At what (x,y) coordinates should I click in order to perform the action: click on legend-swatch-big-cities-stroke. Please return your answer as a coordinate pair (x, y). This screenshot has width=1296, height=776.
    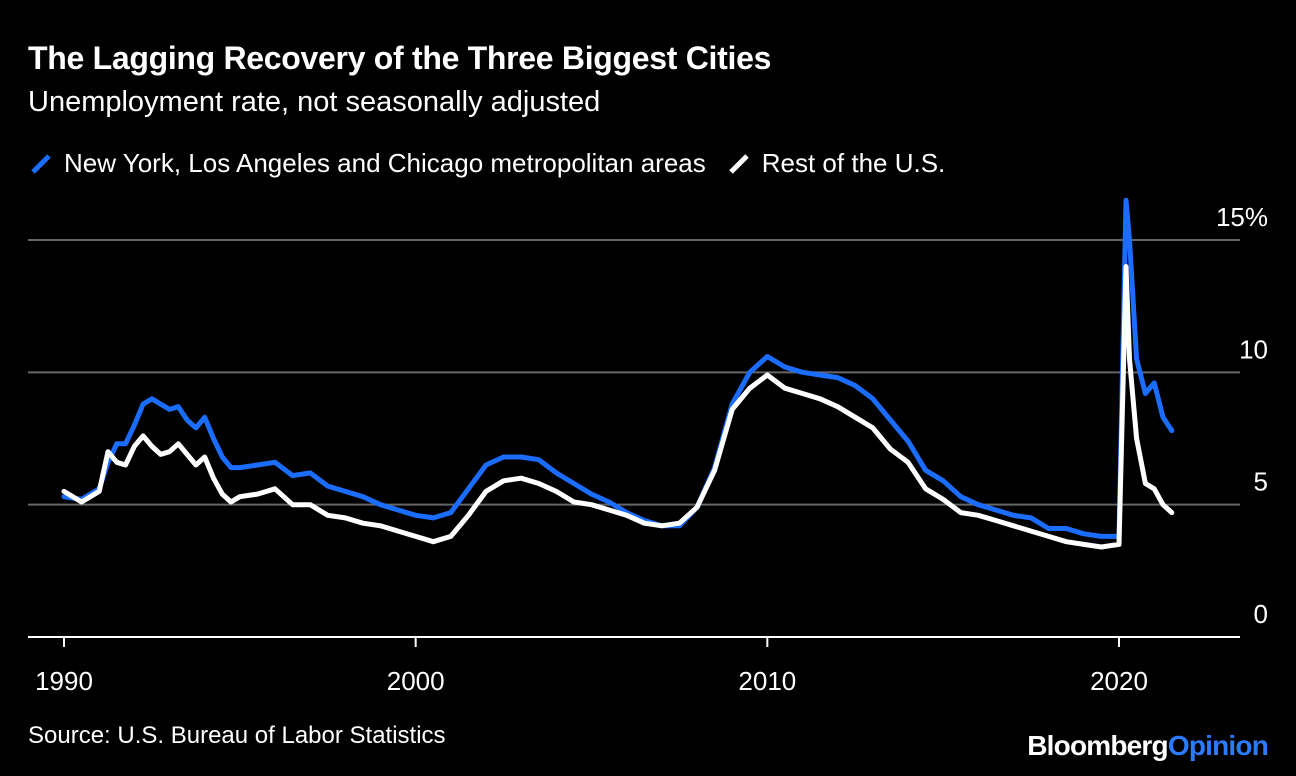
    Looking at the image, I should click on (41, 163).